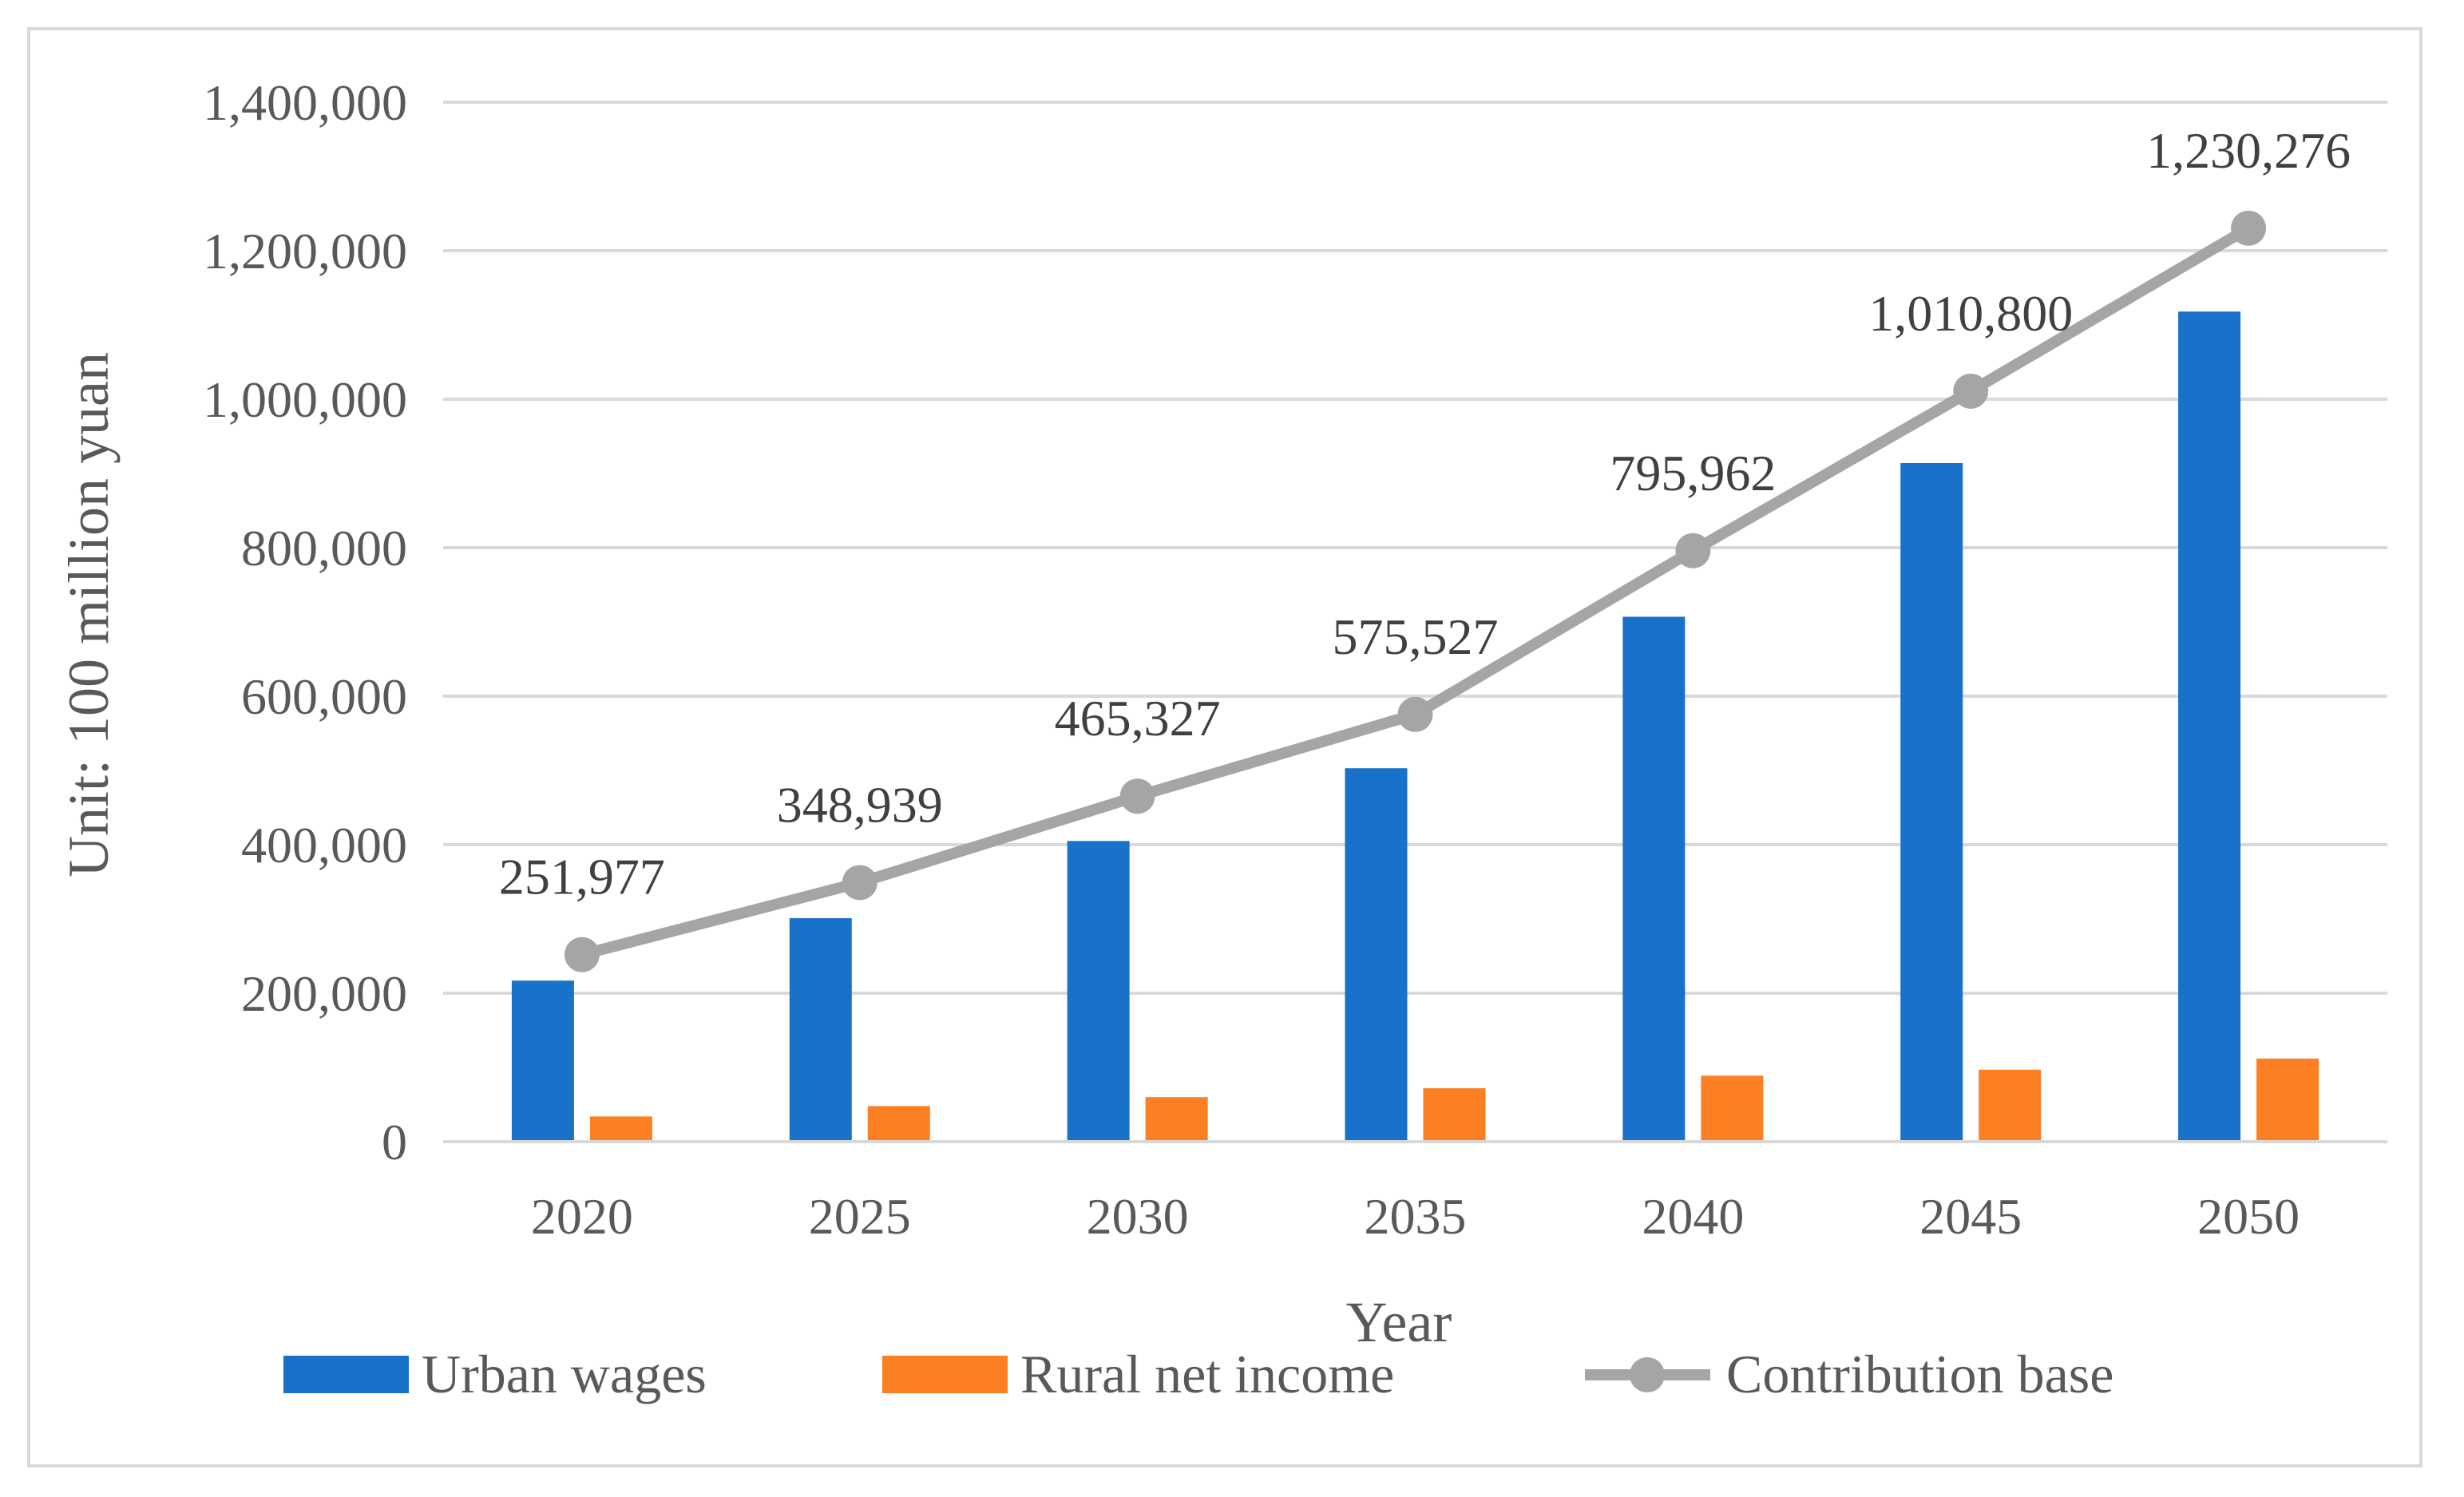  I want to click on y-axis-title: Unit: 100 million yuan, so click(89, 614).